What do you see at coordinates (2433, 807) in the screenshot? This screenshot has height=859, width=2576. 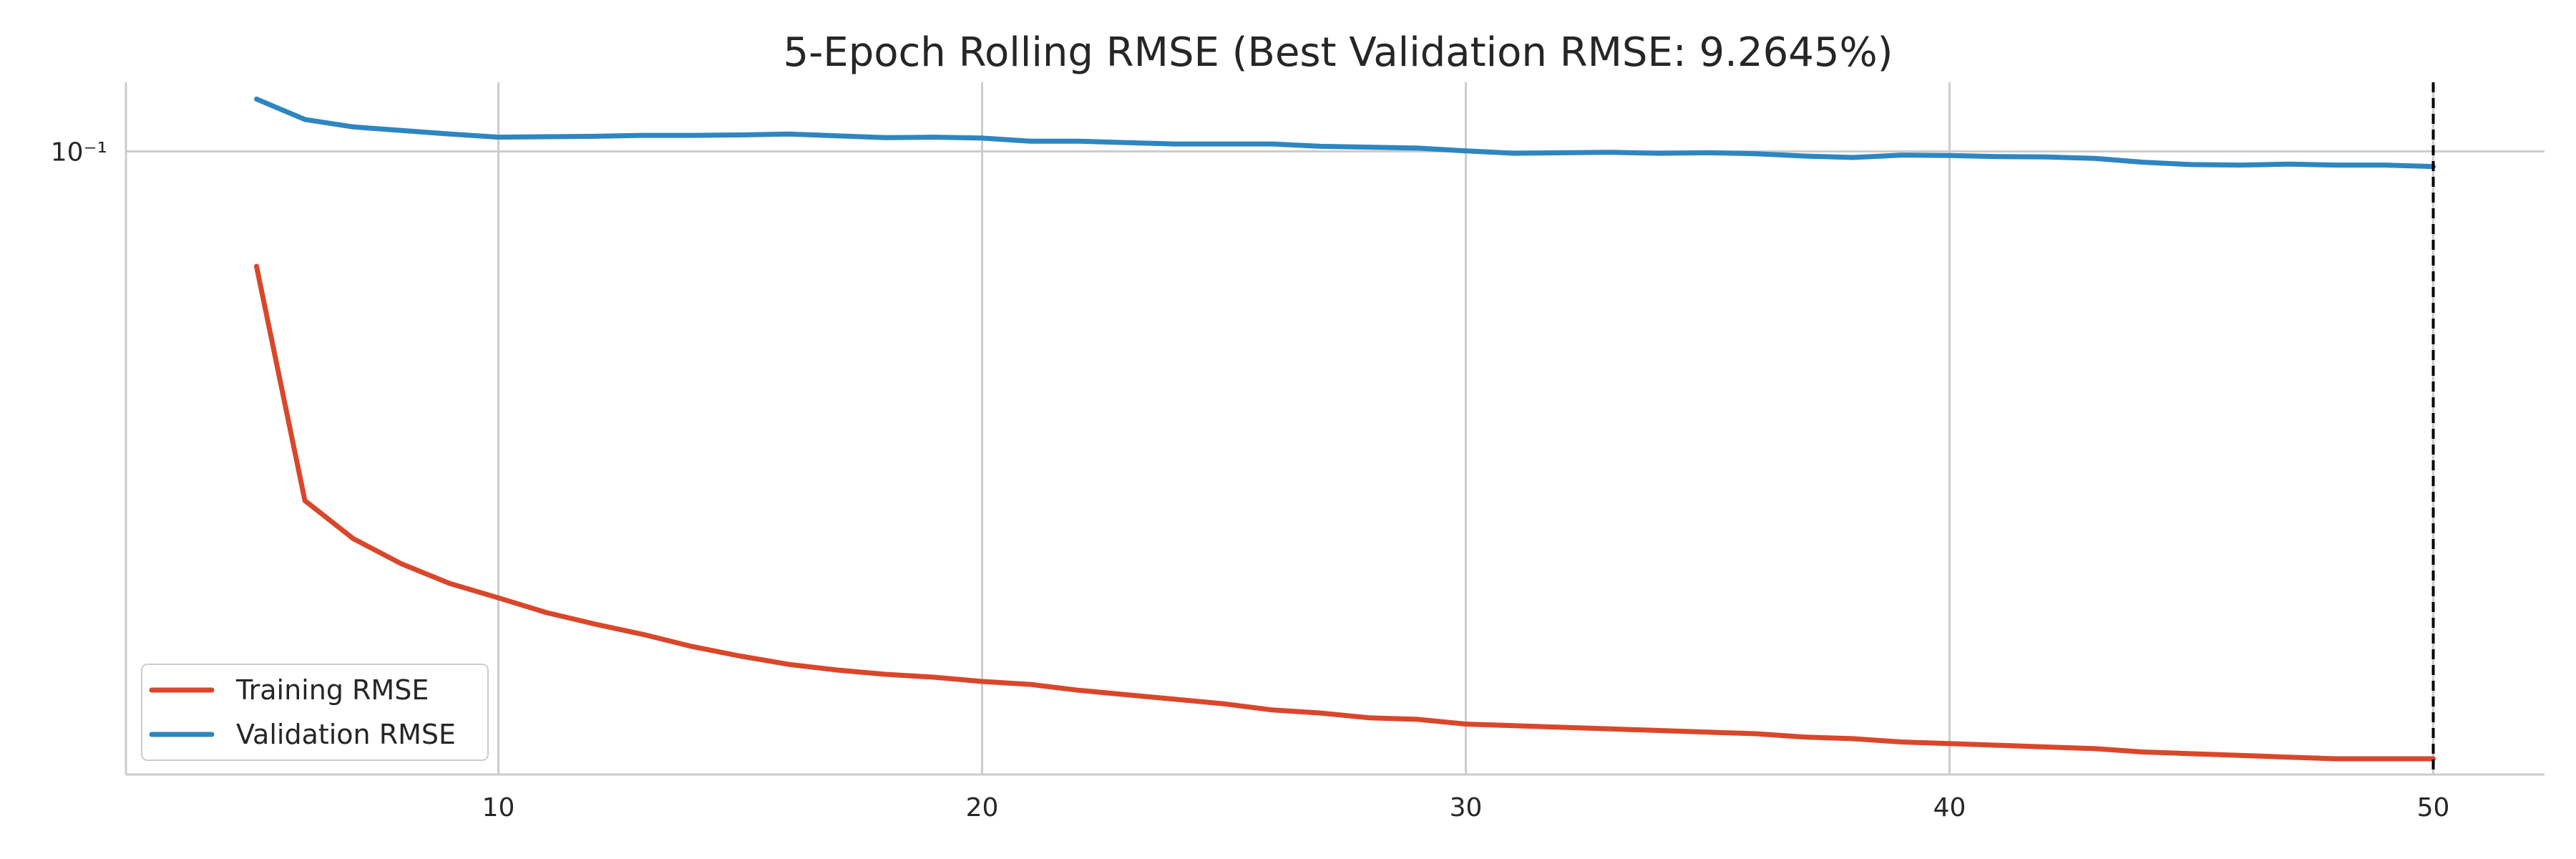 I see `x-tick-label: 50` at bounding box center [2433, 807].